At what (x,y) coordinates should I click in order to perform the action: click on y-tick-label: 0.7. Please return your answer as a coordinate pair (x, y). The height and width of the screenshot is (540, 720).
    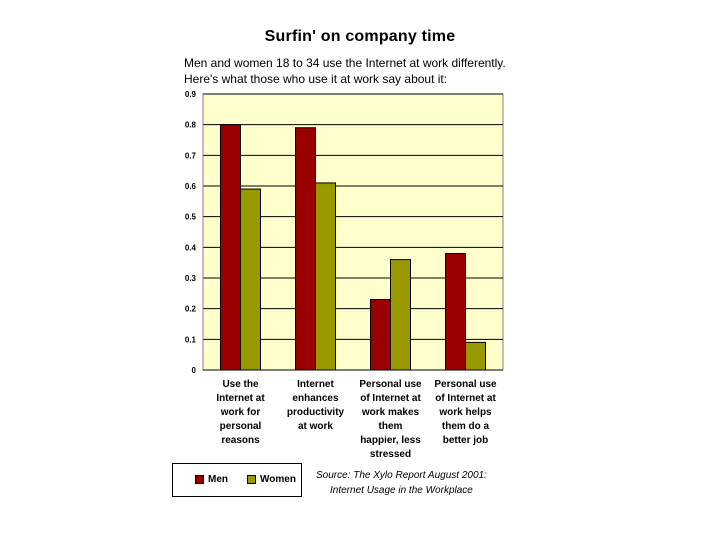
    Looking at the image, I should click on (191, 155).